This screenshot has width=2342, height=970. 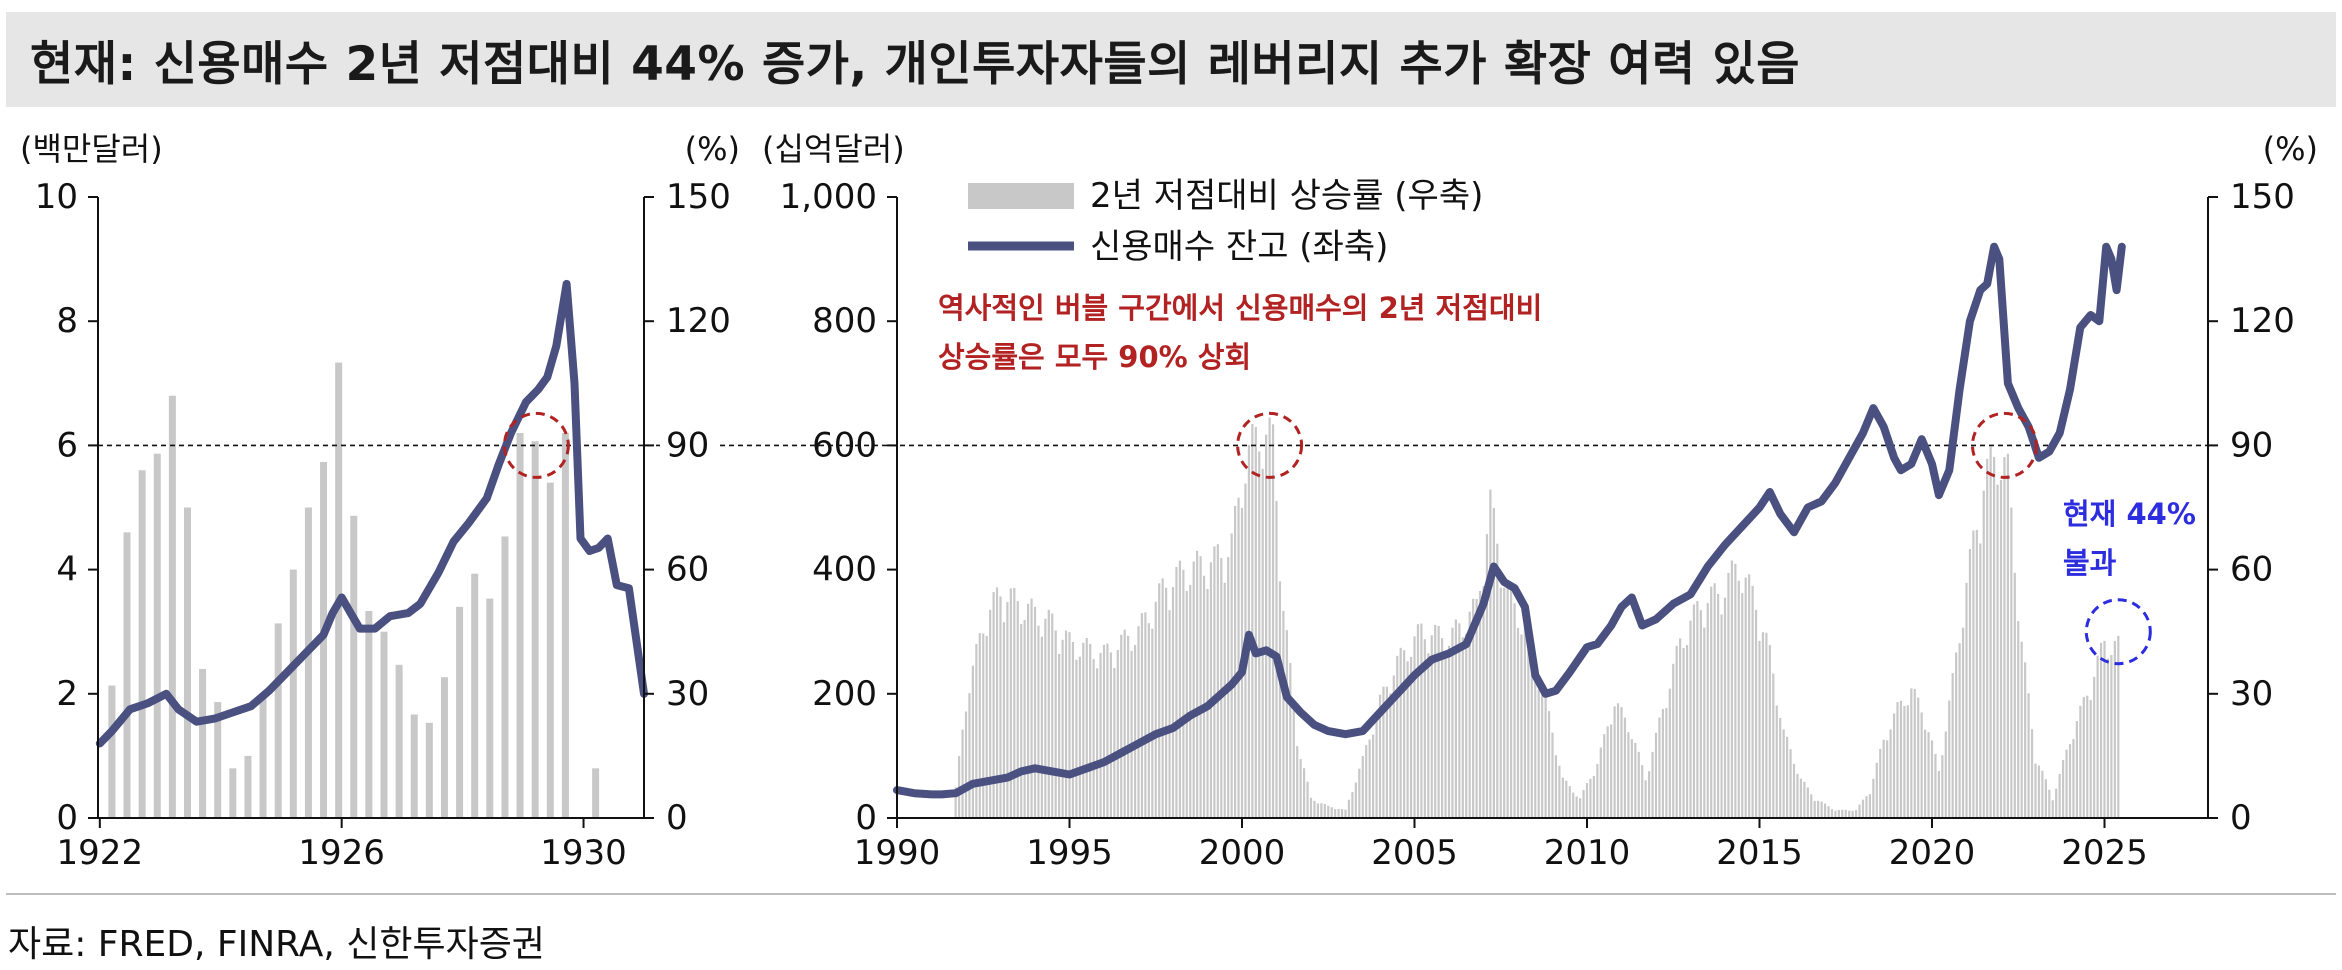 What do you see at coordinates (1171, 894) in the screenshot?
I see `bottom-divider` at bounding box center [1171, 894].